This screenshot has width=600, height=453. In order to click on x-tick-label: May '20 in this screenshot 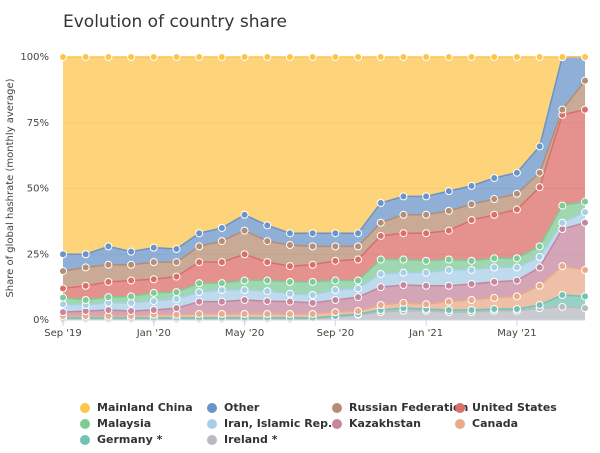, I will do `click(244, 333)`.